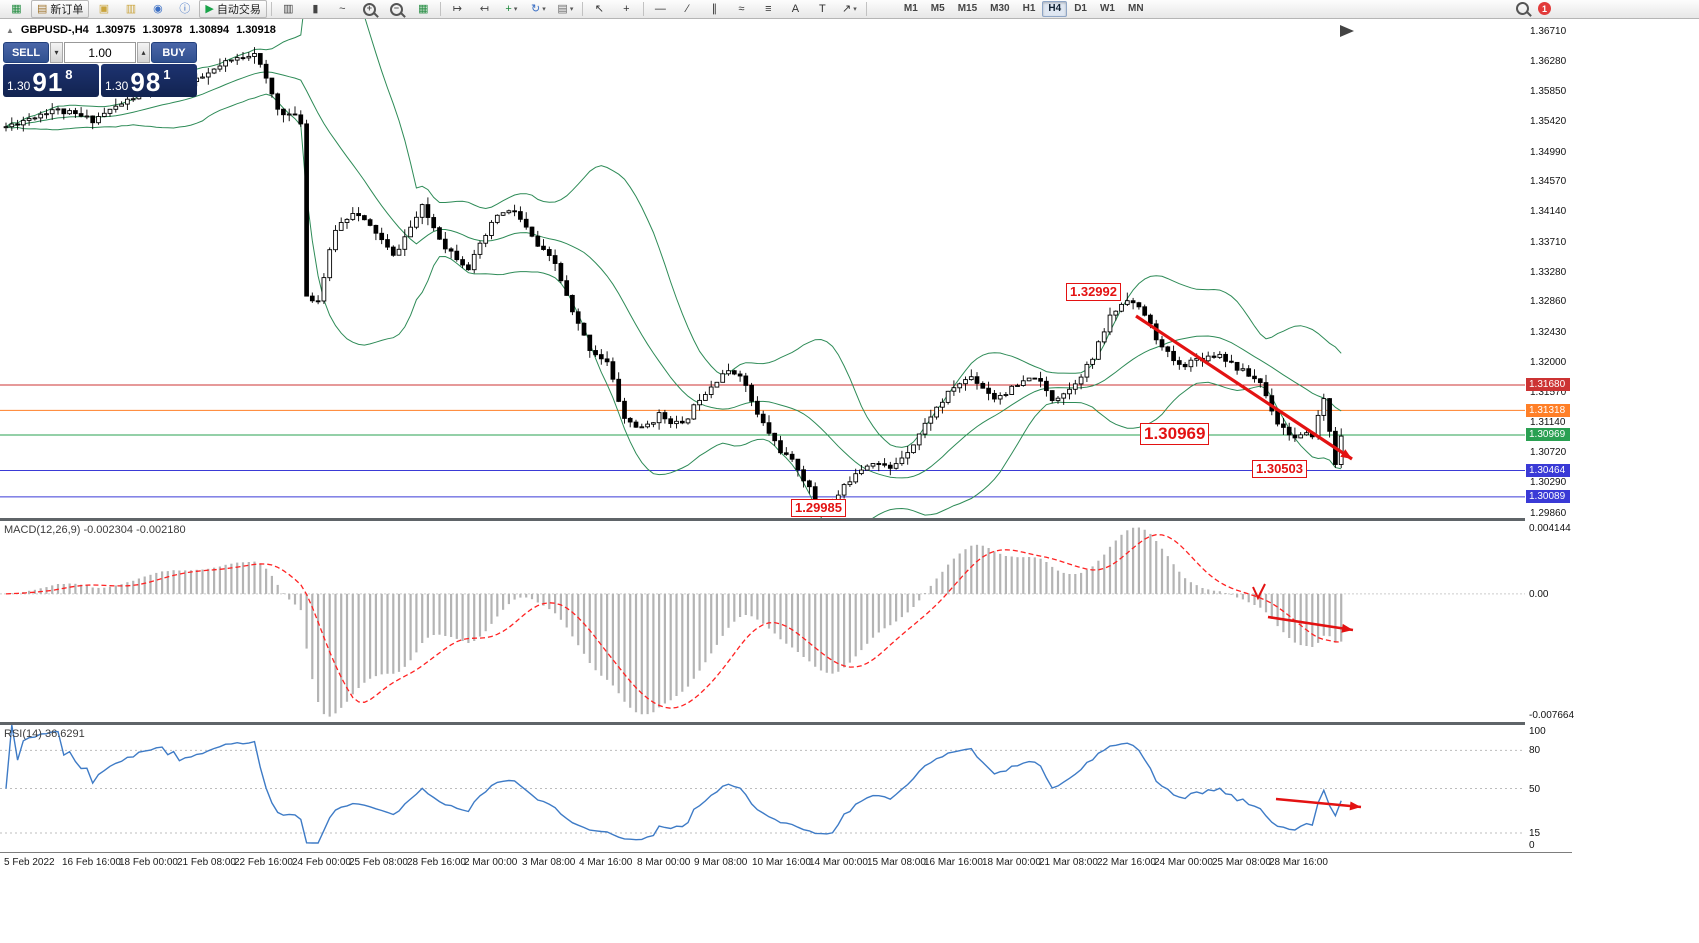  Describe the element at coordinates (822, 9) in the screenshot. I see `text-label-icon: T` at that location.